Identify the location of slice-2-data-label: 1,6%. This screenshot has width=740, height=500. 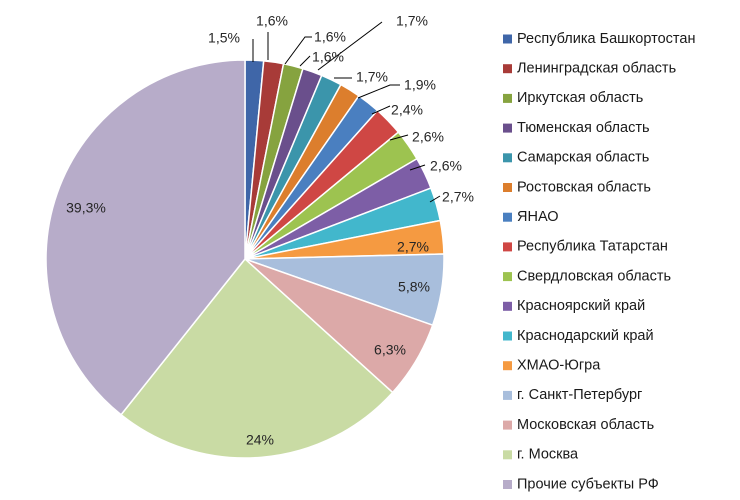
(272, 21).